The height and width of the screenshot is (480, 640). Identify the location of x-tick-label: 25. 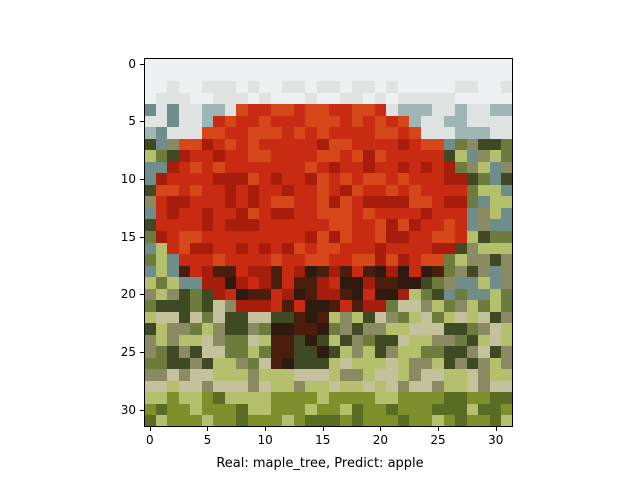
(438, 440).